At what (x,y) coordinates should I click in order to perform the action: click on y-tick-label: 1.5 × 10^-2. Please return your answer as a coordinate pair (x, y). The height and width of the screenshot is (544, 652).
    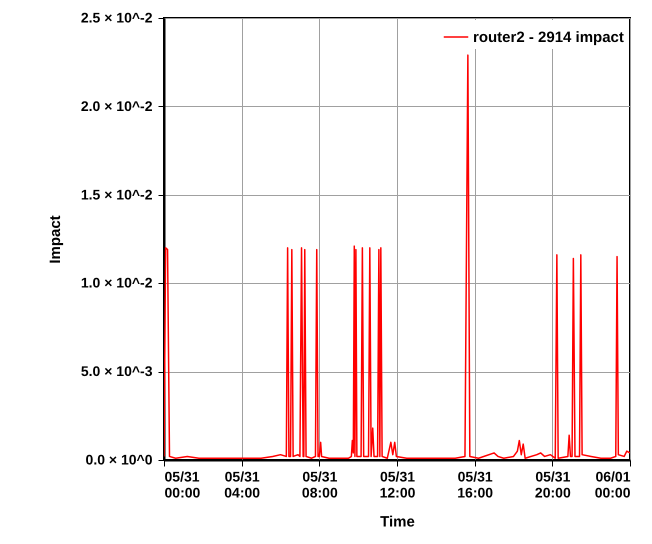
    Looking at the image, I should click on (116, 194).